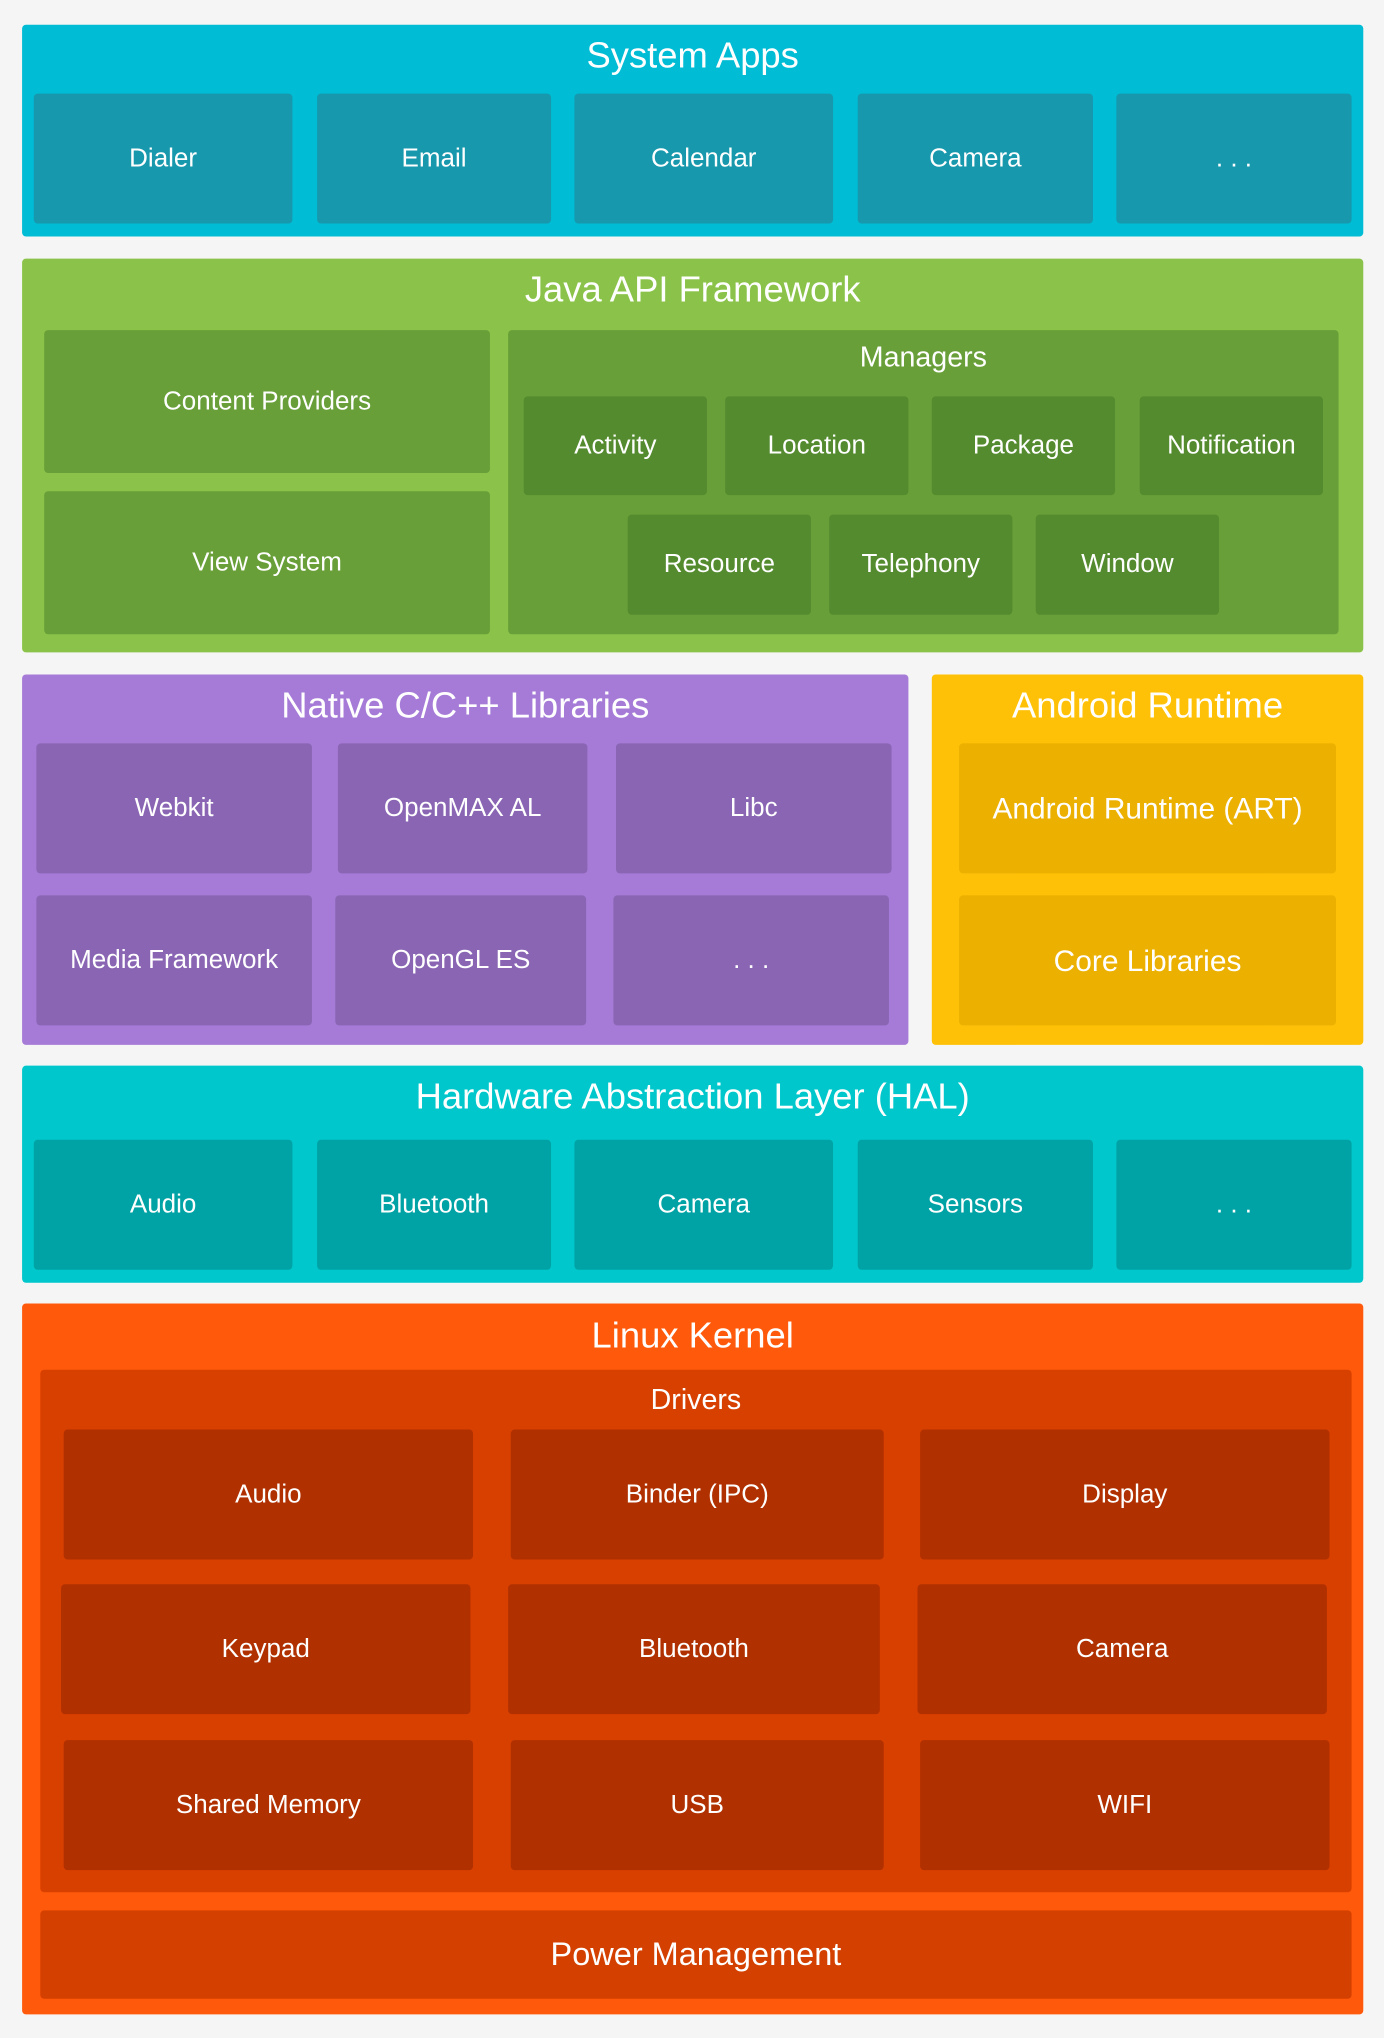 This screenshot has height=2038, width=1384. Describe the element at coordinates (267, 402) in the screenshot. I see `content-providers-box: Content Providers` at that location.